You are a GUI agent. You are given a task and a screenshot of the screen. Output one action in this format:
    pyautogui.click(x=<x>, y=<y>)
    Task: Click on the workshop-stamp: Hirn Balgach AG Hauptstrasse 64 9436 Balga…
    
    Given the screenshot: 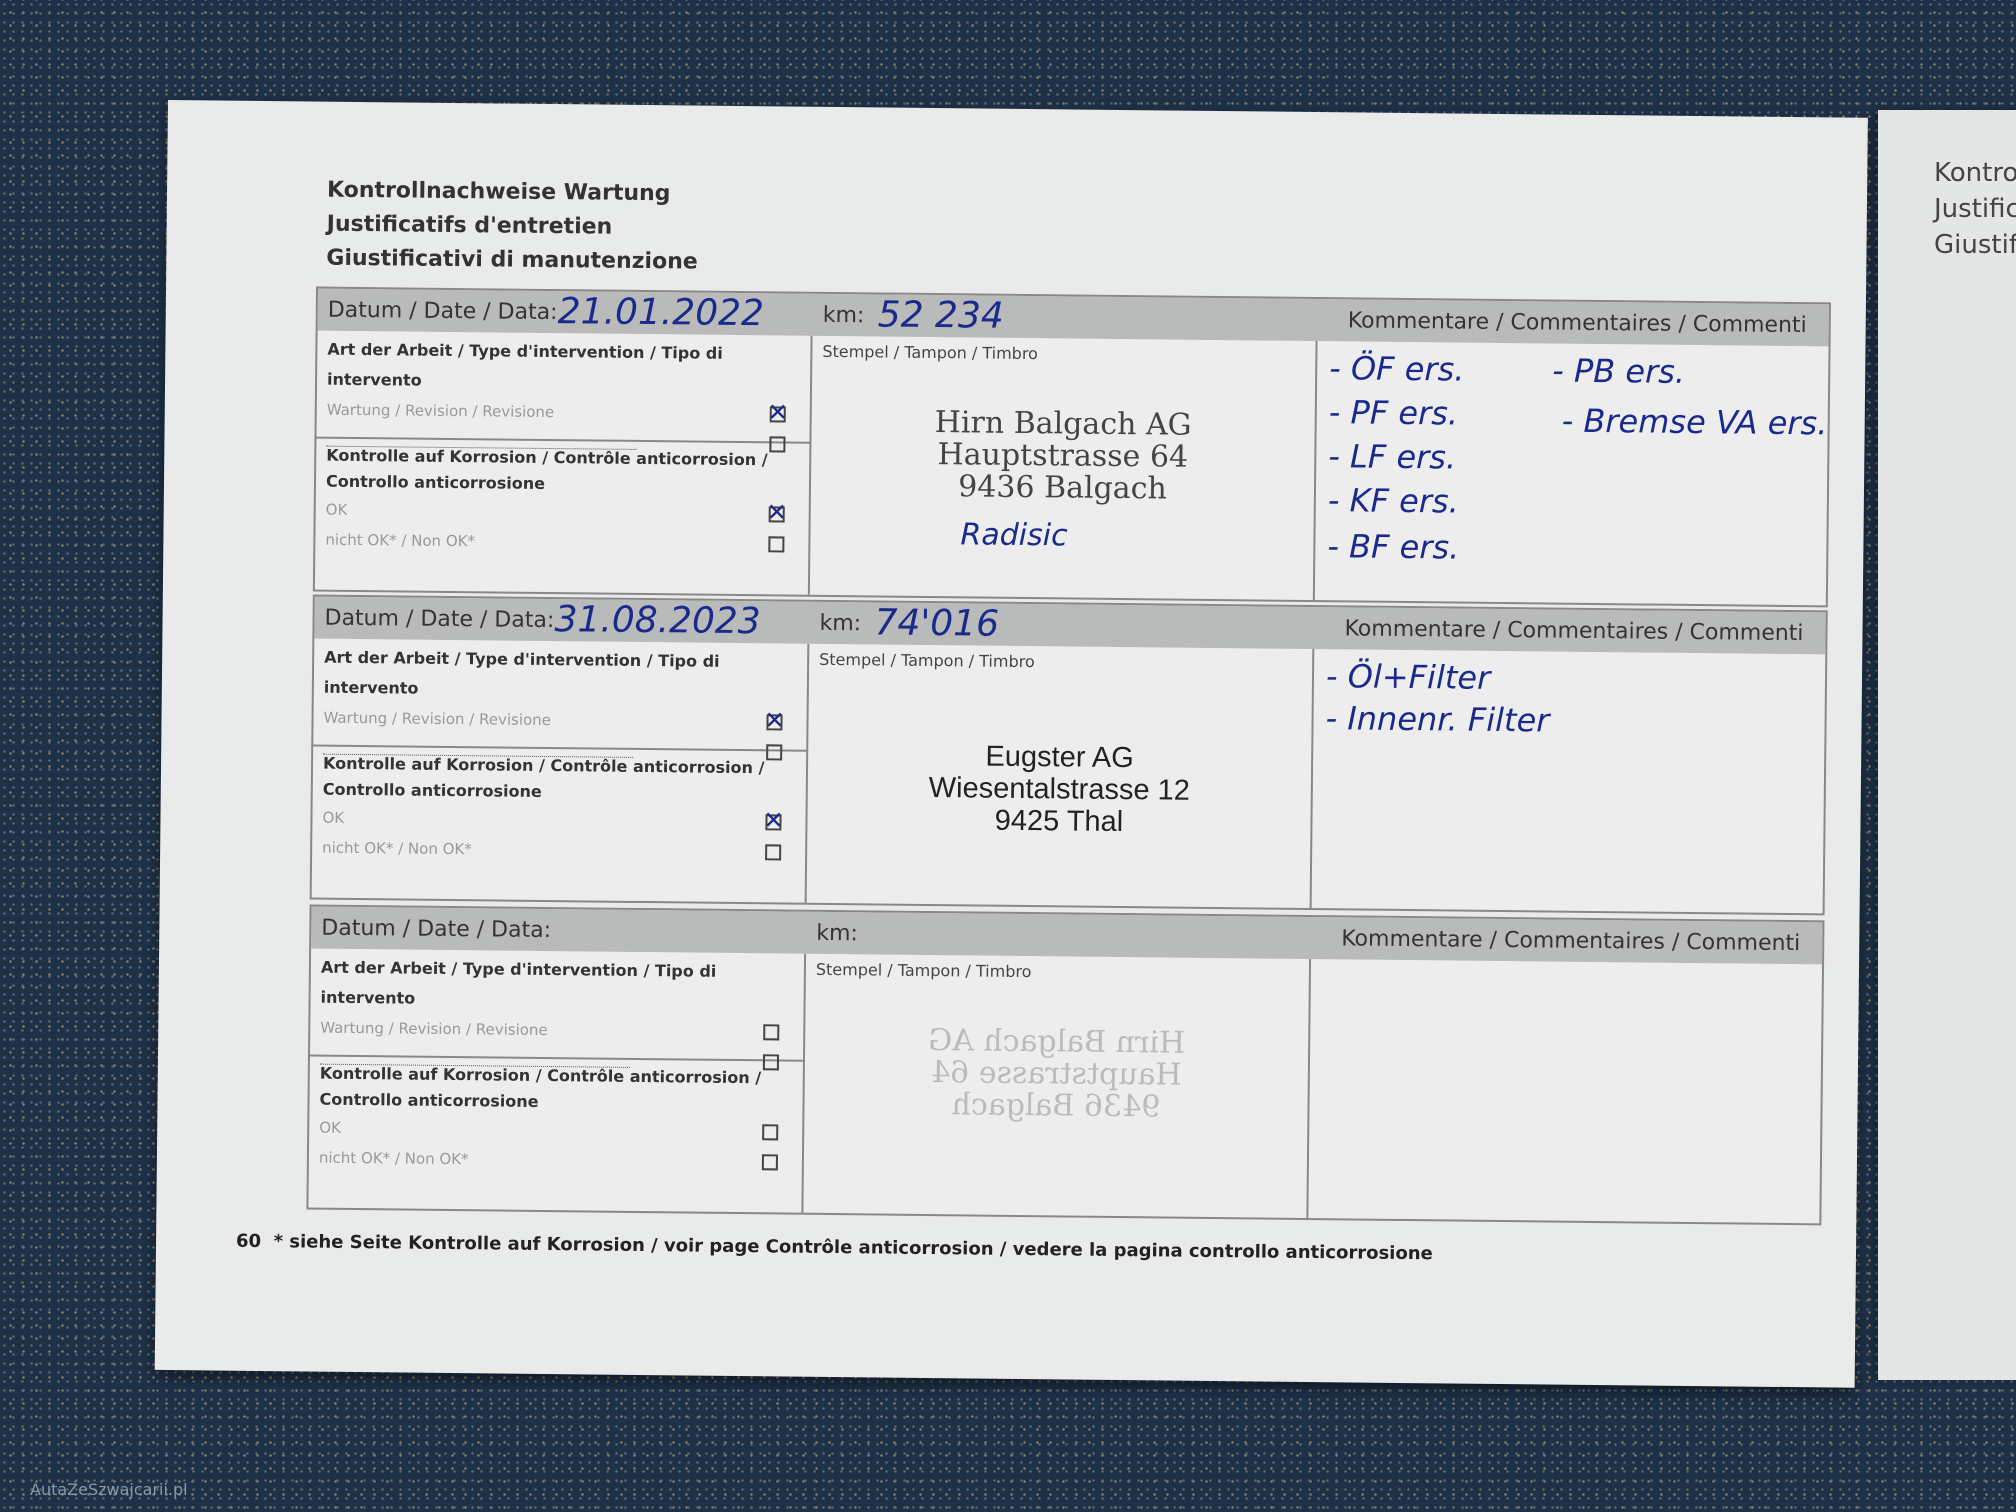 What is the action you would take?
    pyautogui.click(x=1063, y=456)
    